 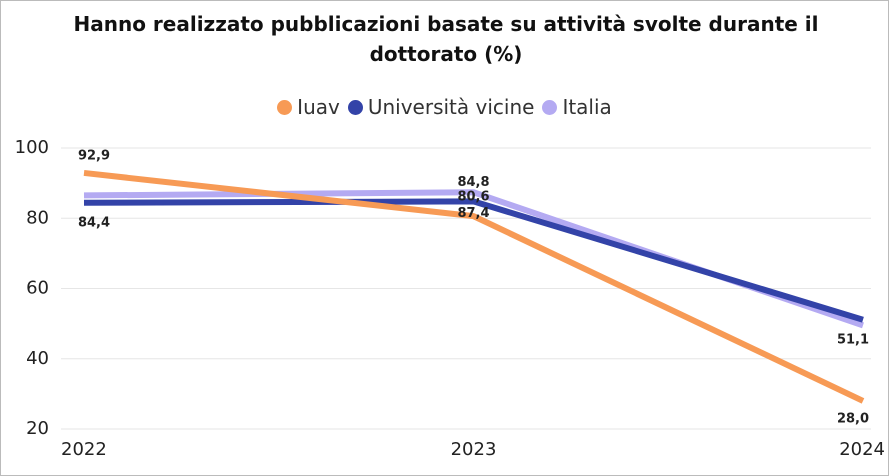 I want to click on data-label: 87,4, so click(x=473, y=213).